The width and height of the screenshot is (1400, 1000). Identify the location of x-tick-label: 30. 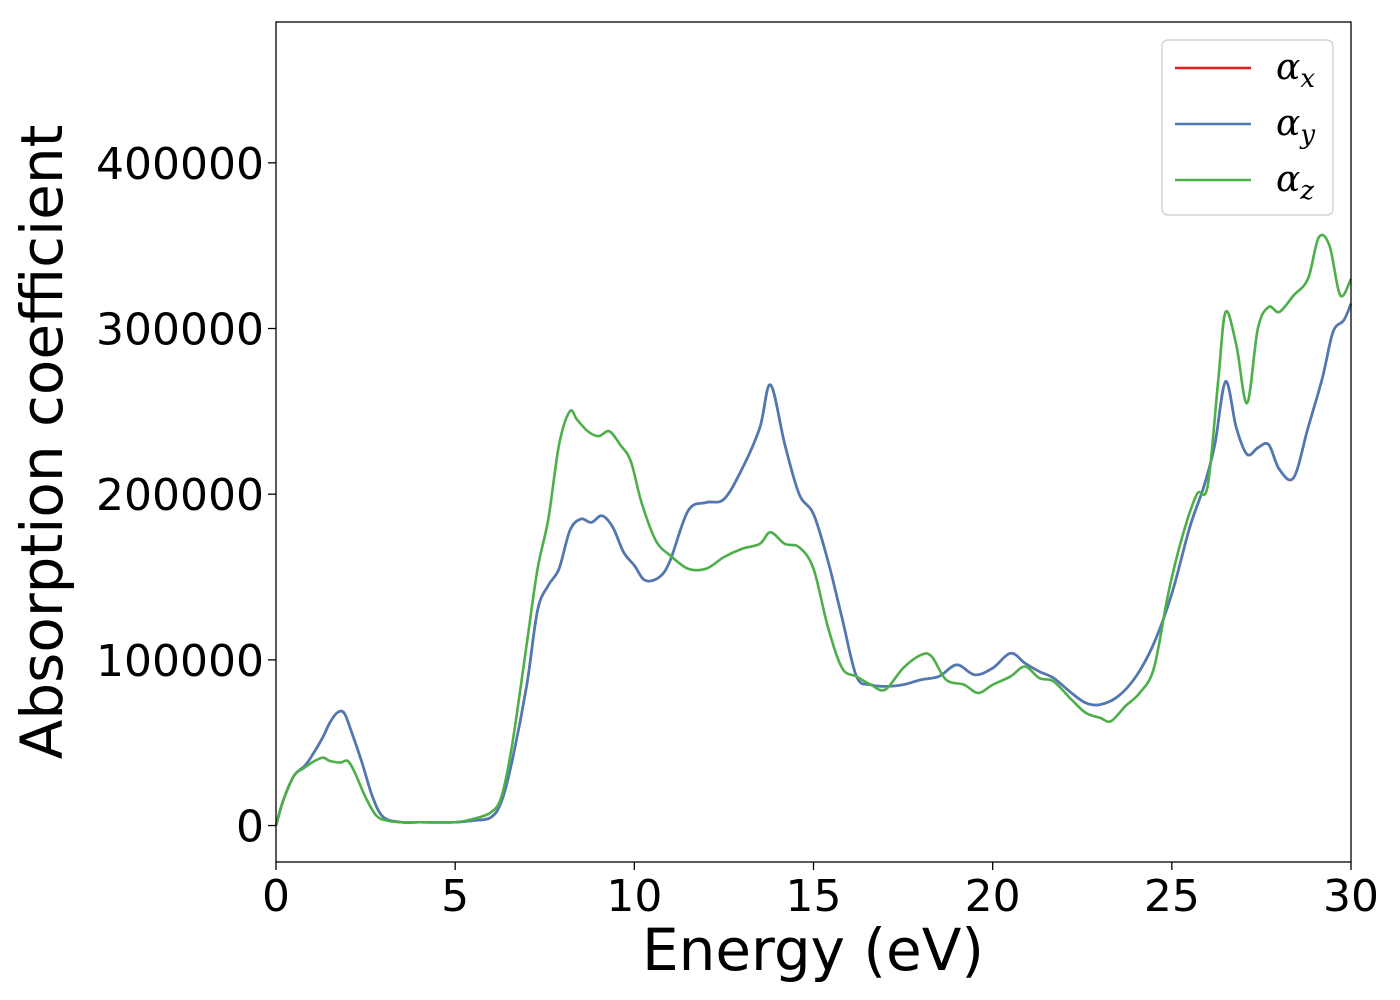
(1351, 896).